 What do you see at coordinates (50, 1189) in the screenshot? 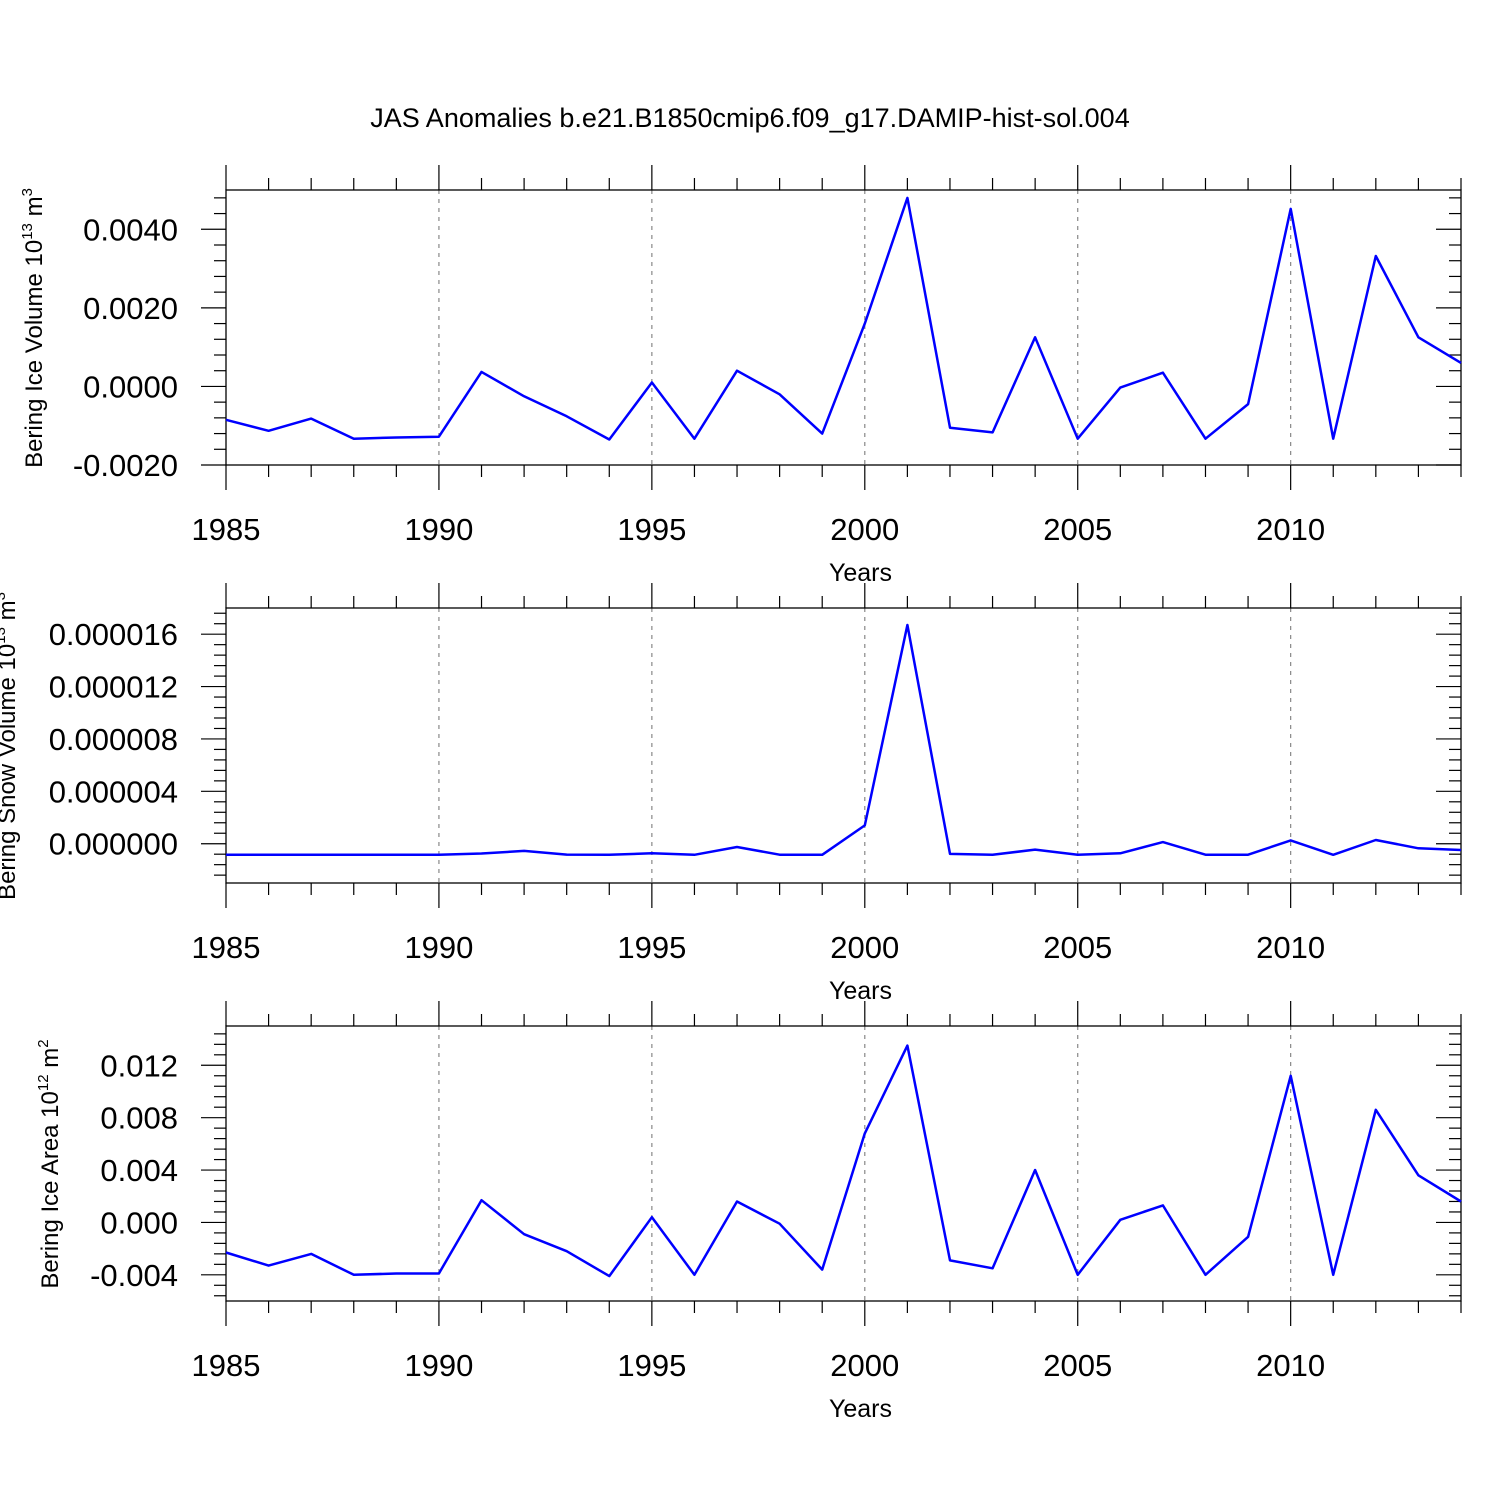
I see `y-axis-label-text: Bering Ice Area 10` at bounding box center [50, 1189].